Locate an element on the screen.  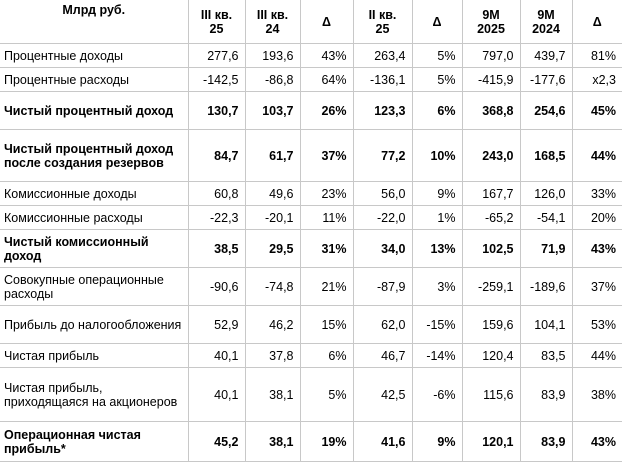
value-cell: 277,6 is located at coordinates (216, 55).